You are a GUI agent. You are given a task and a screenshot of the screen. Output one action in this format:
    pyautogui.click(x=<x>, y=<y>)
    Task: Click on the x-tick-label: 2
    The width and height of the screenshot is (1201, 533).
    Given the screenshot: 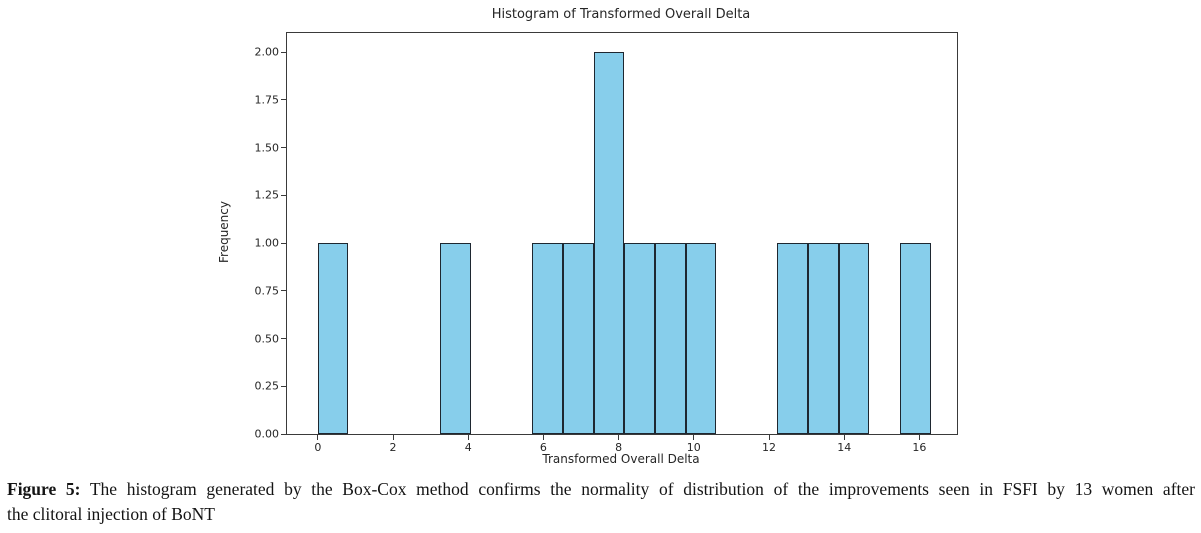 What is the action you would take?
    pyautogui.click(x=393, y=447)
    